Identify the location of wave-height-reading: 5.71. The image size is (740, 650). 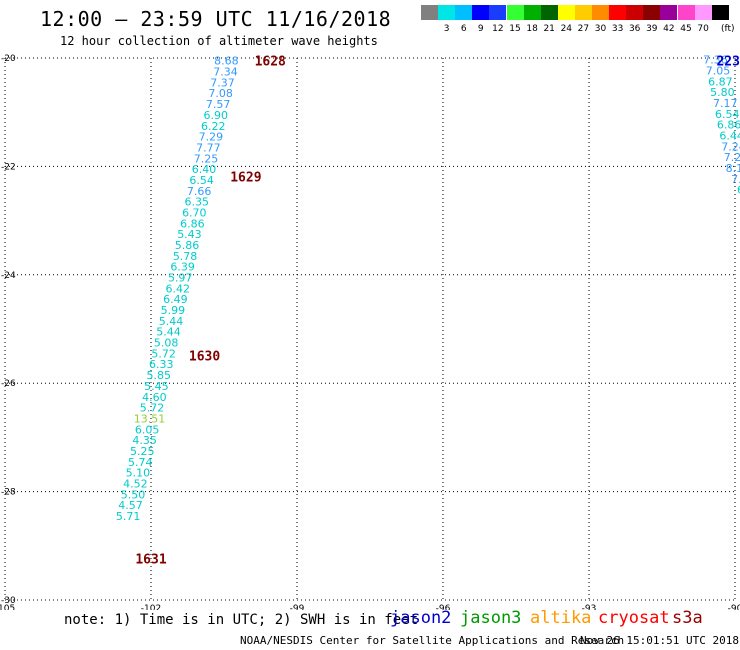
(128, 516).